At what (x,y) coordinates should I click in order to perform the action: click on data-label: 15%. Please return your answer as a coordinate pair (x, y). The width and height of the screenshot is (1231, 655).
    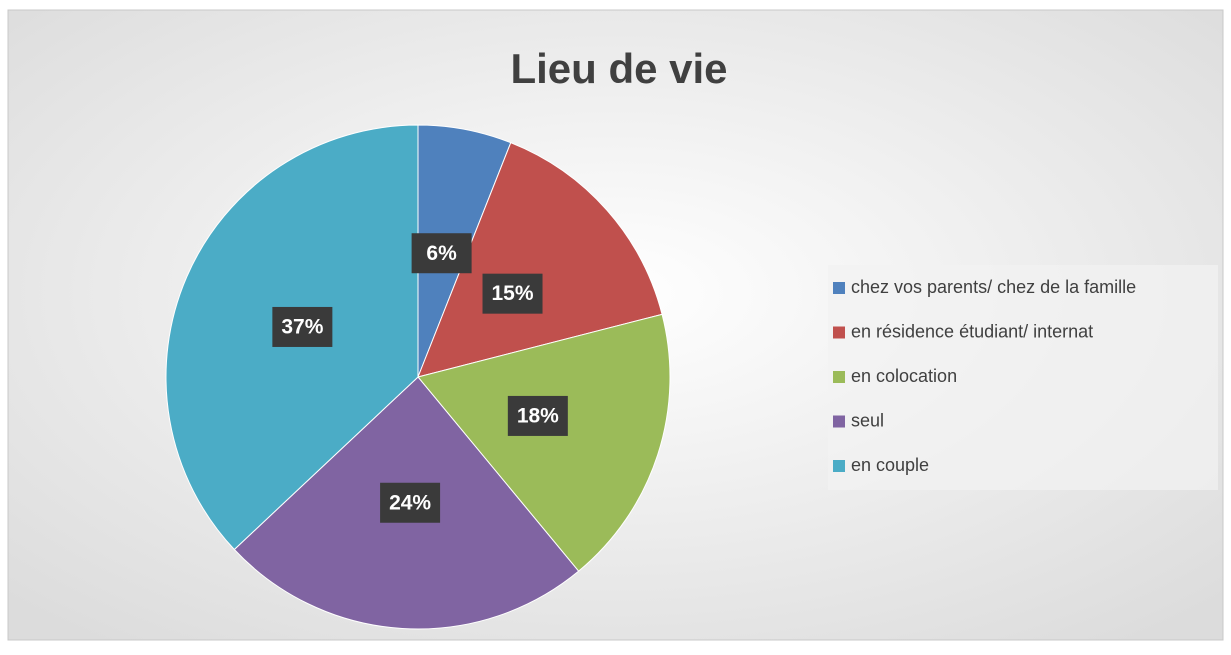
    Looking at the image, I should click on (512, 293).